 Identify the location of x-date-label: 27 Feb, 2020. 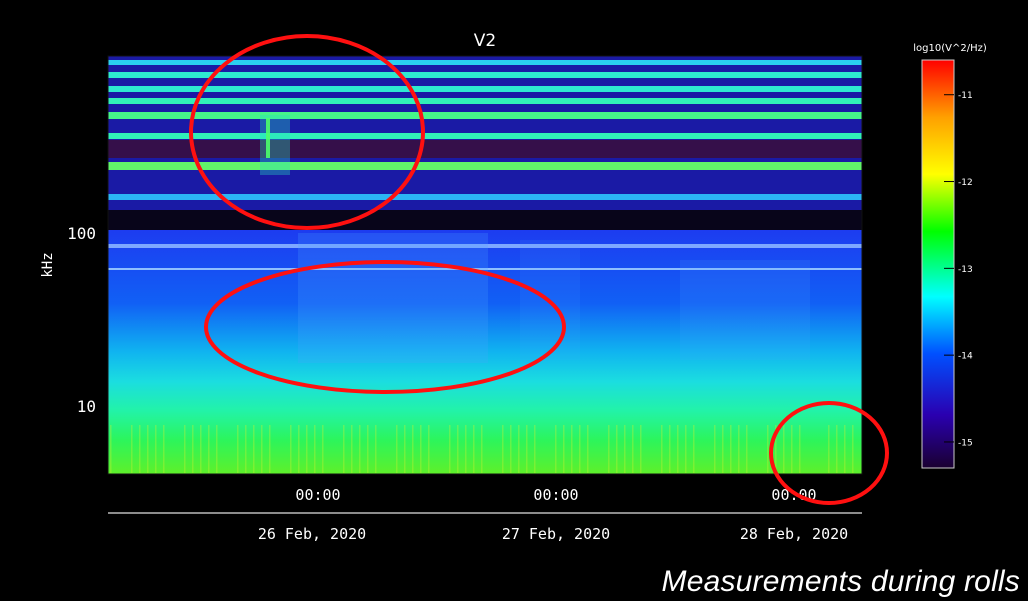
(556, 534).